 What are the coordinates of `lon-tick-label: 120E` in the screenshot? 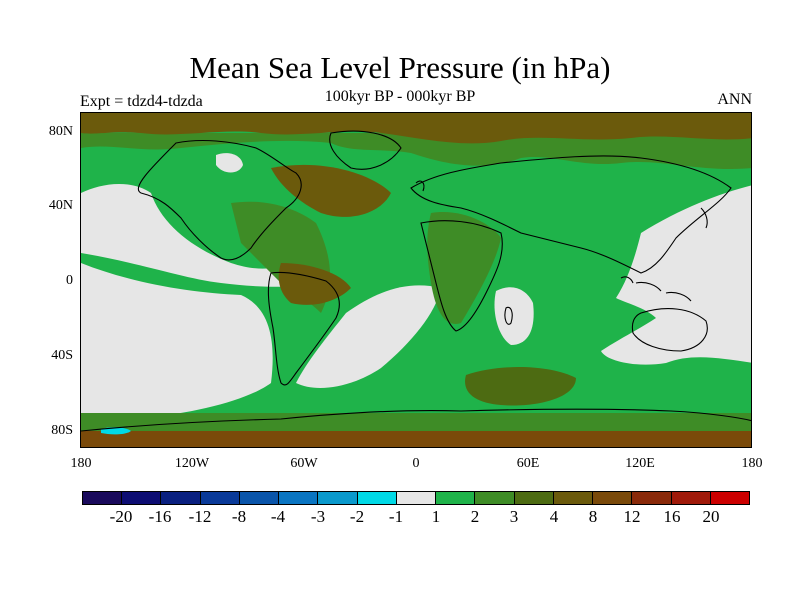 It's located at (640, 463).